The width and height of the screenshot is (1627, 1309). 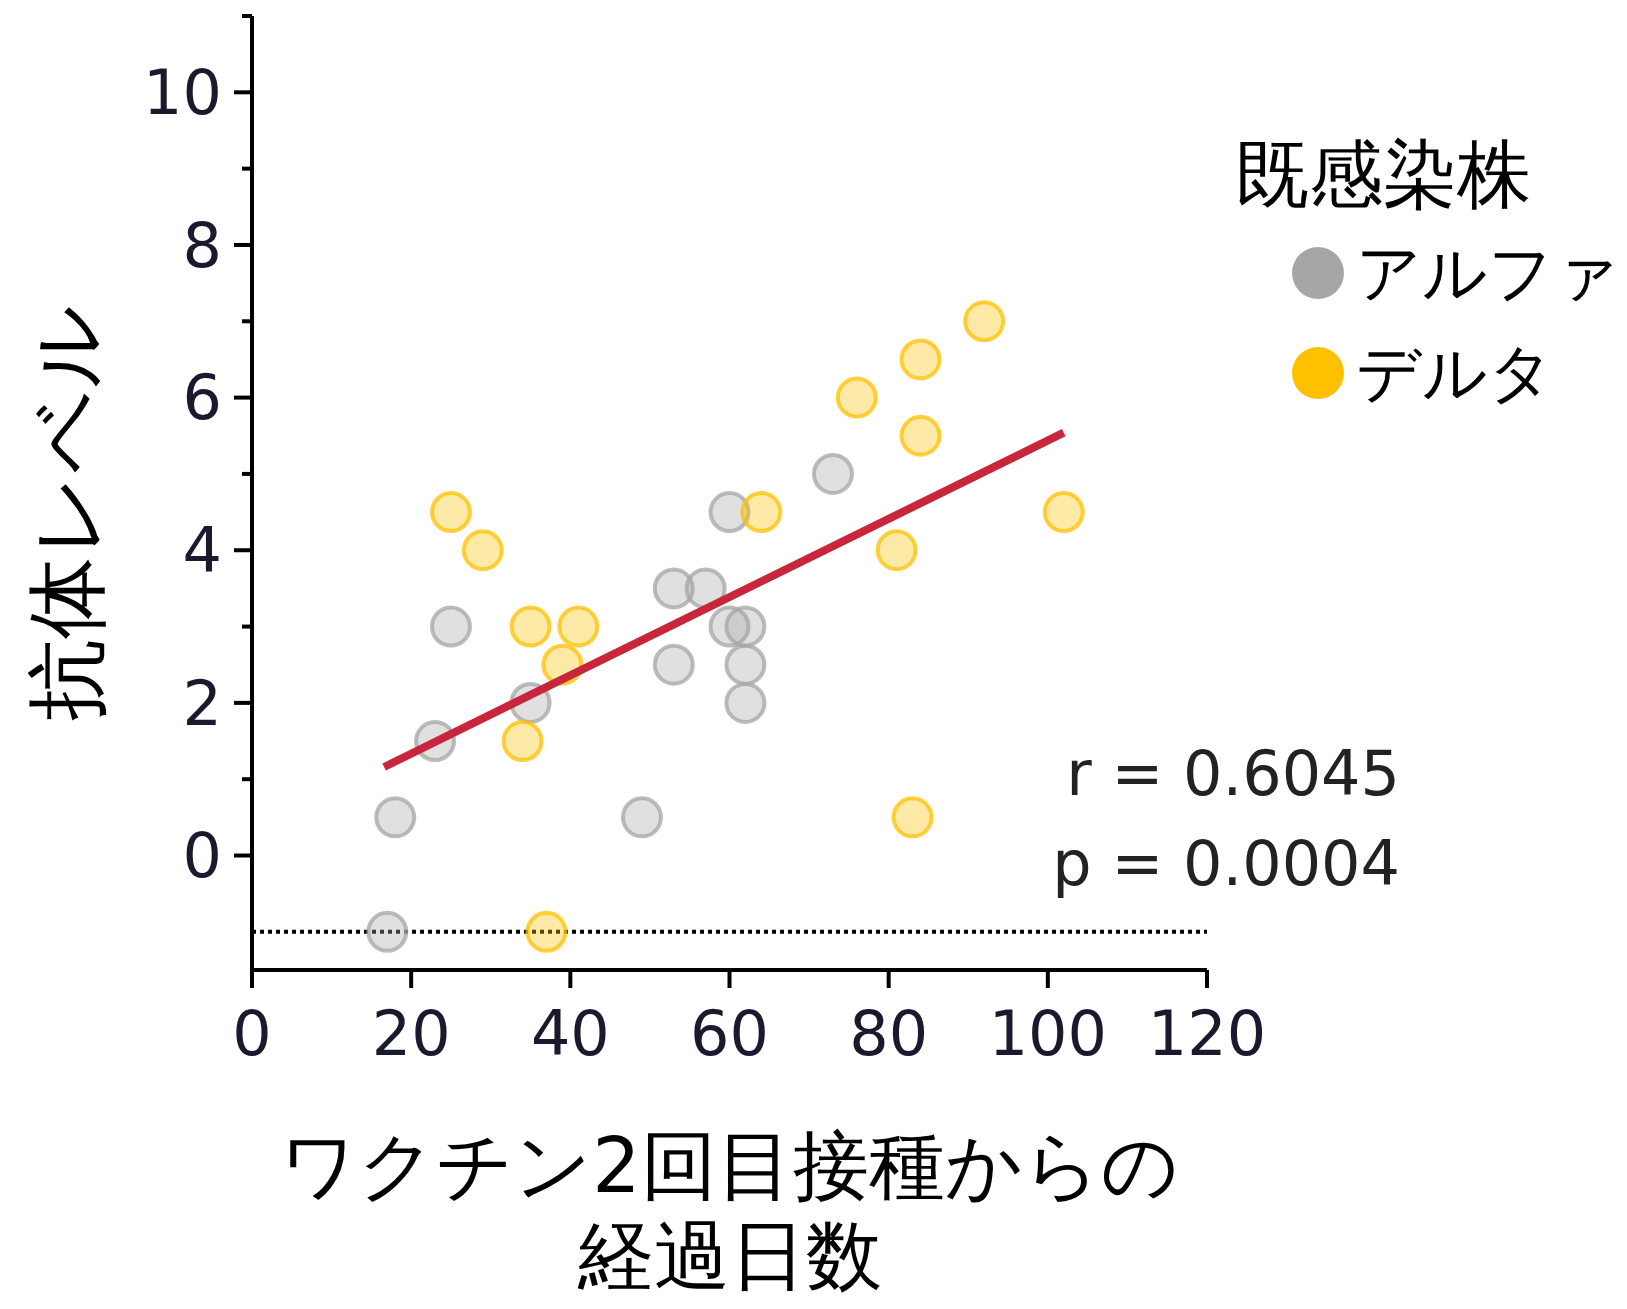 I want to click on y-tick-label: 0, so click(x=202, y=856).